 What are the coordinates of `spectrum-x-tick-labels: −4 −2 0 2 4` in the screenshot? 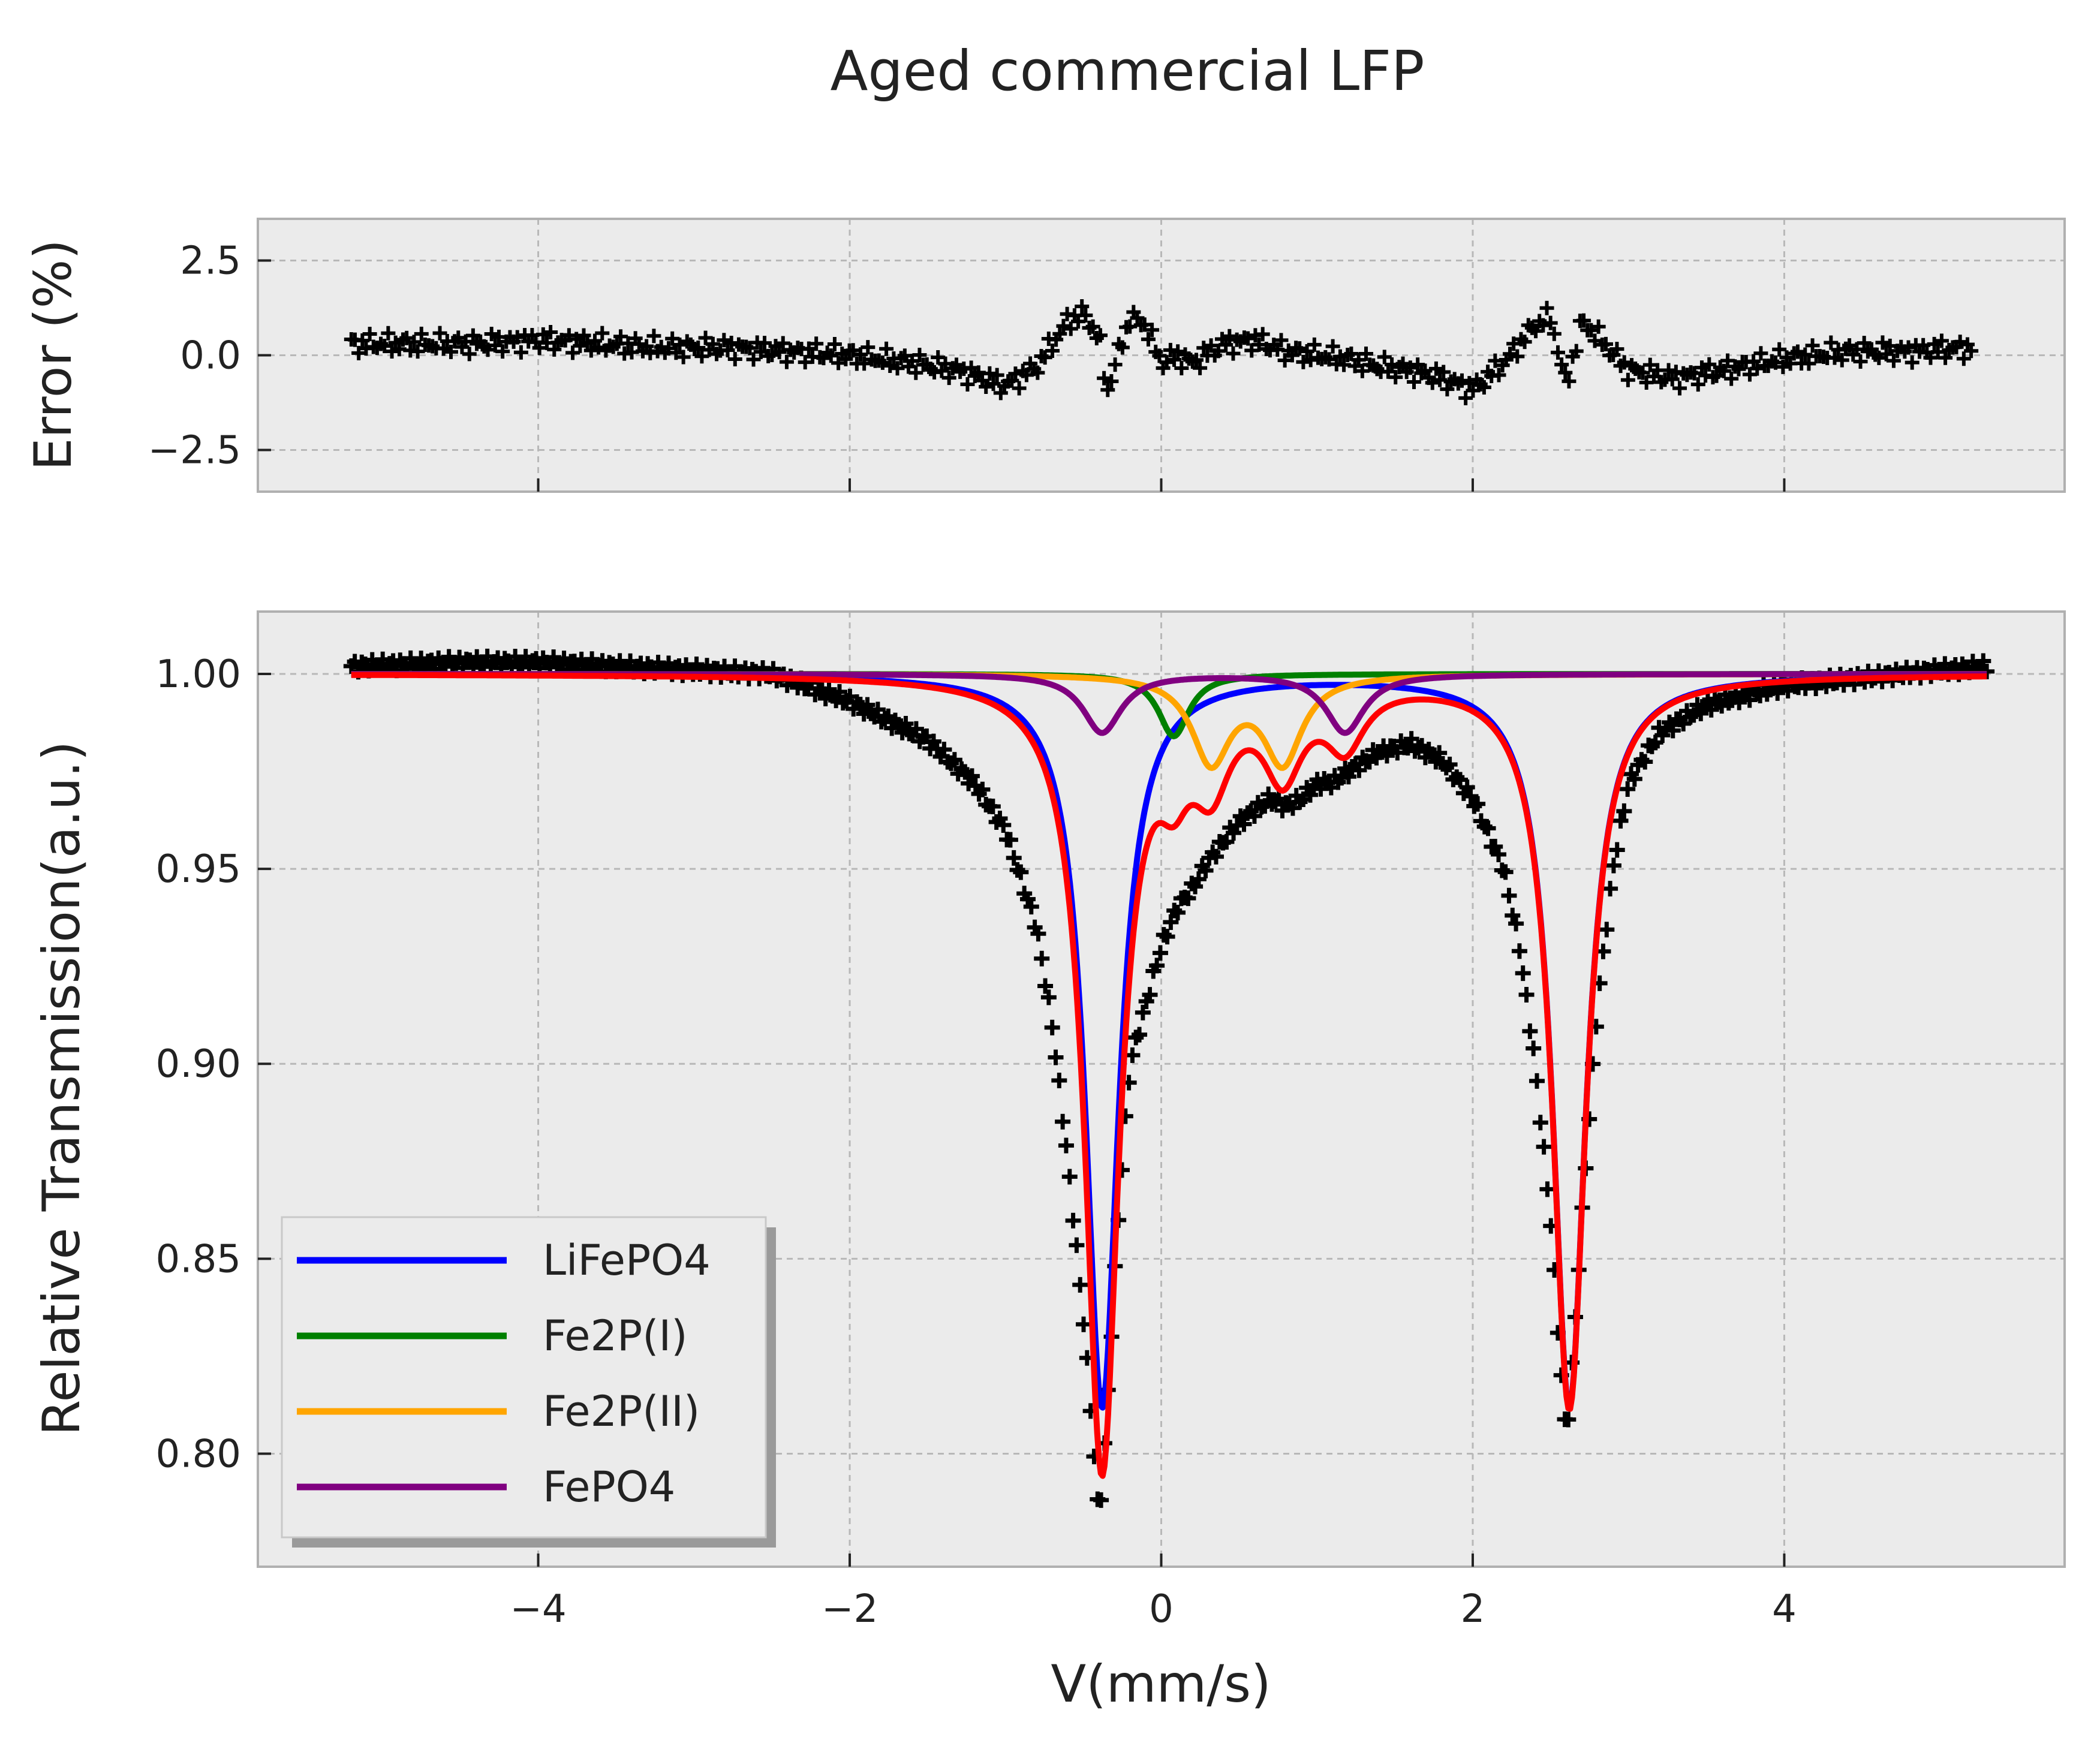 It's located at (1153, 1609).